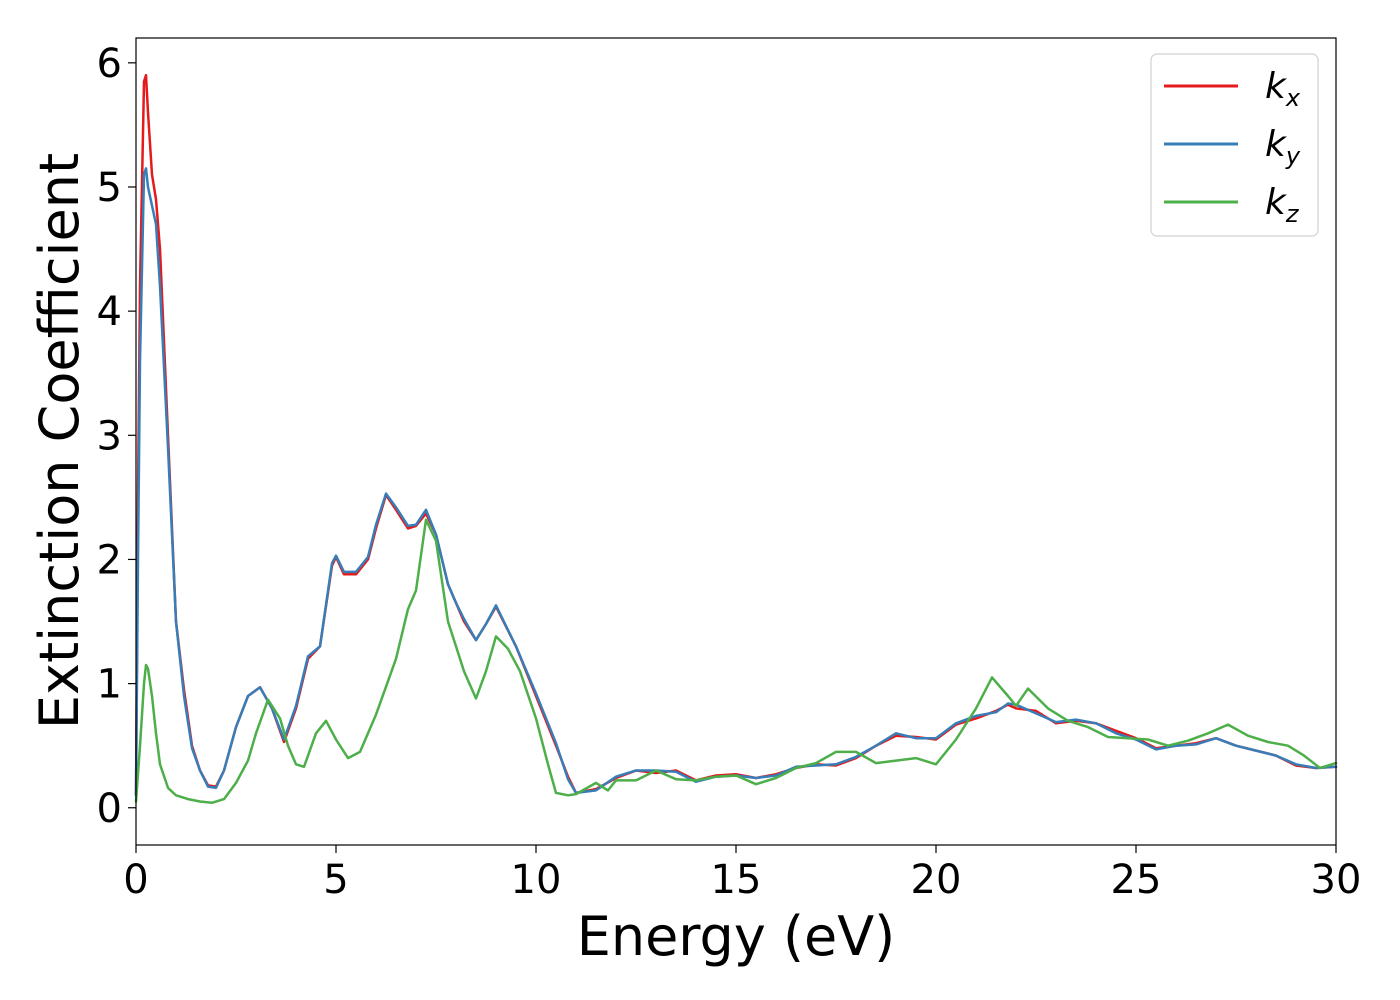  I want to click on x-tick-label: 20, so click(936, 880).